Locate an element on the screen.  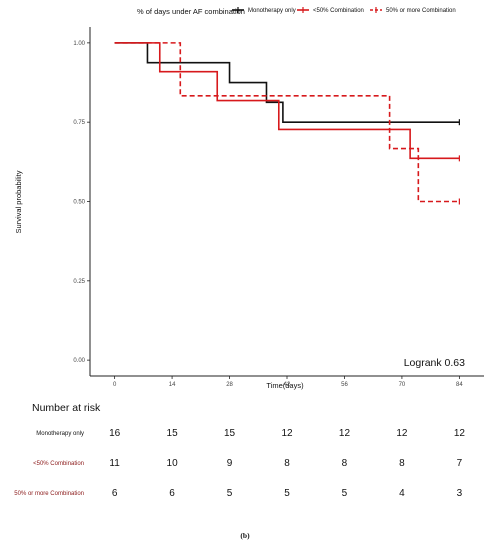
risk-value: 16 is located at coordinates (115, 433).